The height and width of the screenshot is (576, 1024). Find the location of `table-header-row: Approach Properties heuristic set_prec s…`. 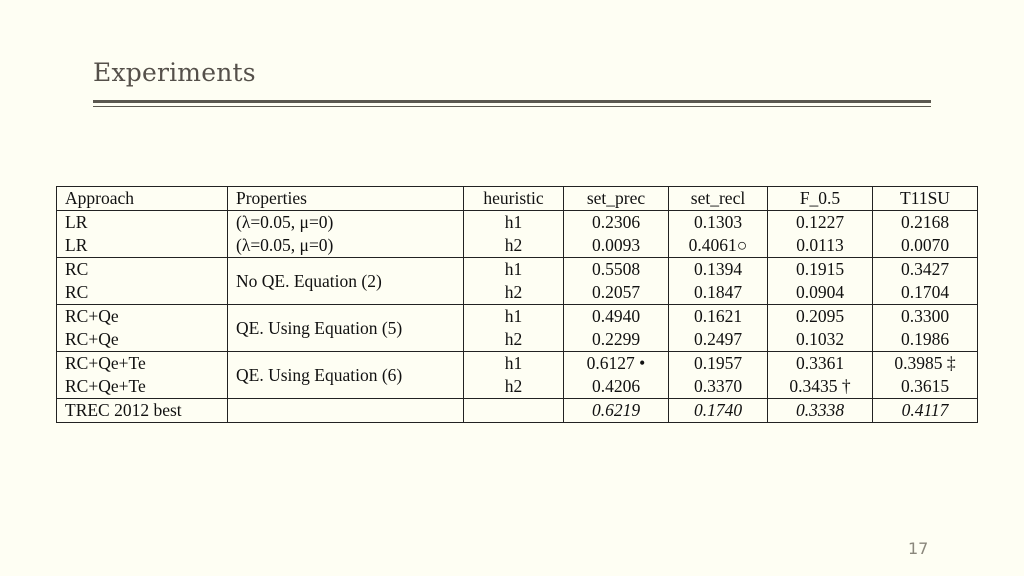

table-header-row: Approach Properties heuristic set_prec s… is located at coordinates (517, 198).